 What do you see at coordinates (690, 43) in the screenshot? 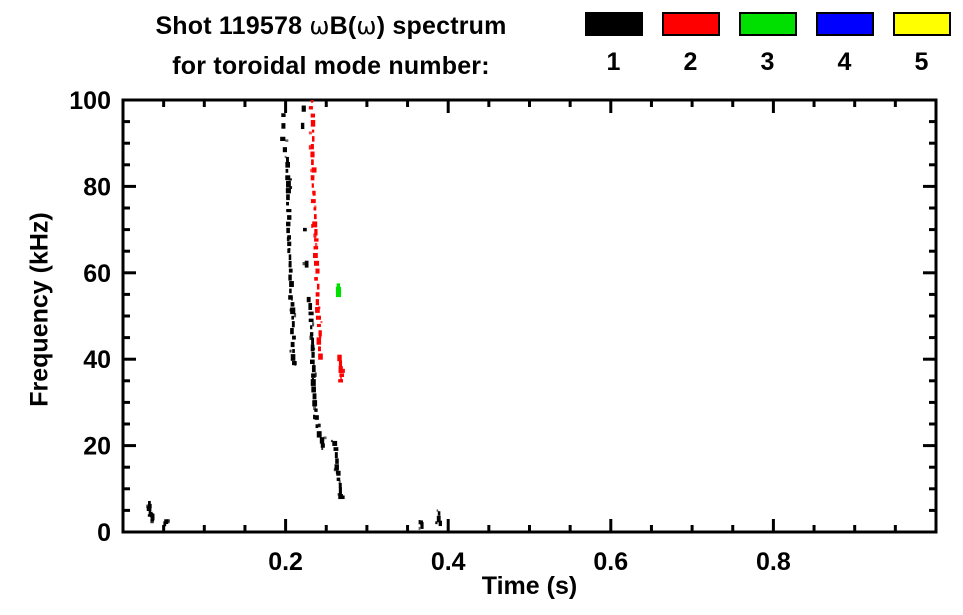
I see `legend-entry-2: 2` at bounding box center [690, 43].